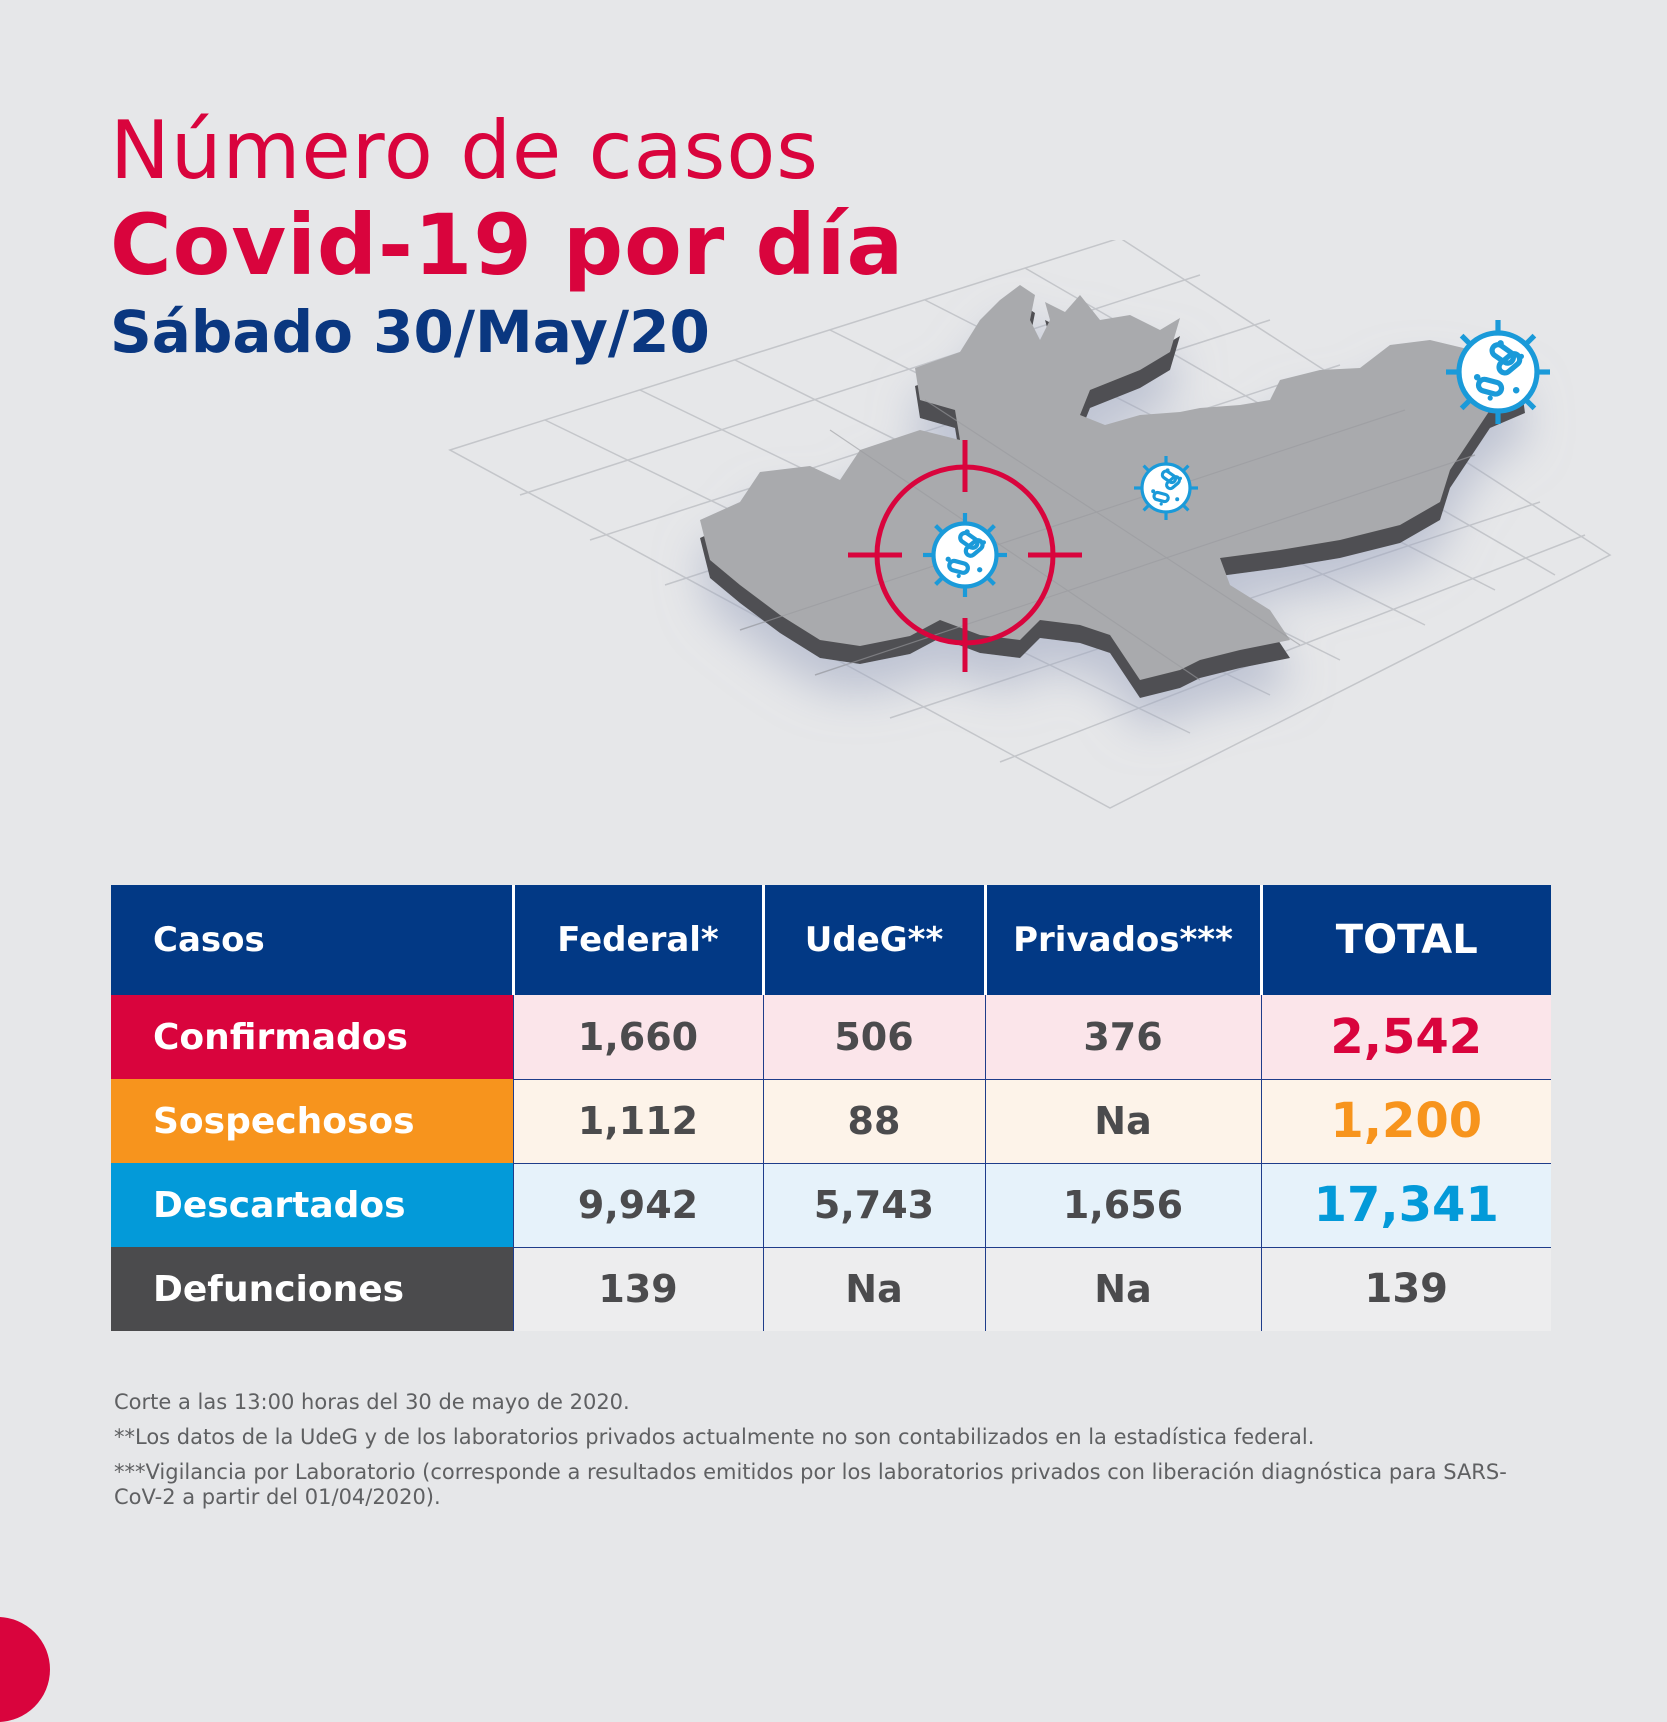 The height and width of the screenshot is (1722, 1667). What do you see at coordinates (1122, 1037) in the screenshot?
I see `cell-privados: 376` at bounding box center [1122, 1037].